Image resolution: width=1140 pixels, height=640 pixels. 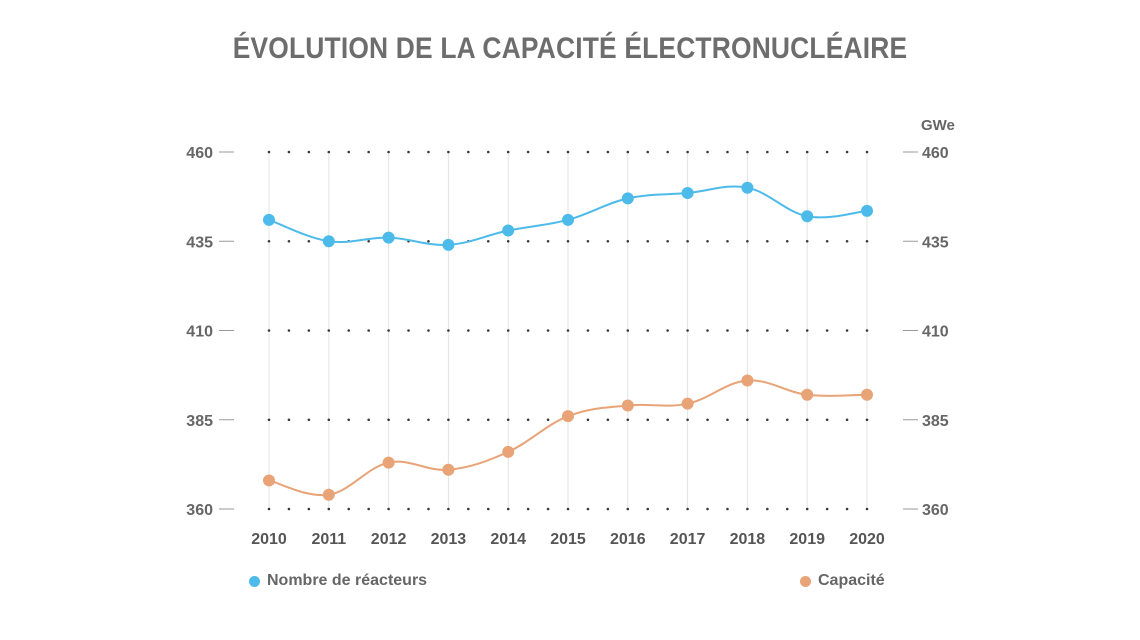 I want to click on left-axis-tick-label-460: 460, so click(x=199, y=153).